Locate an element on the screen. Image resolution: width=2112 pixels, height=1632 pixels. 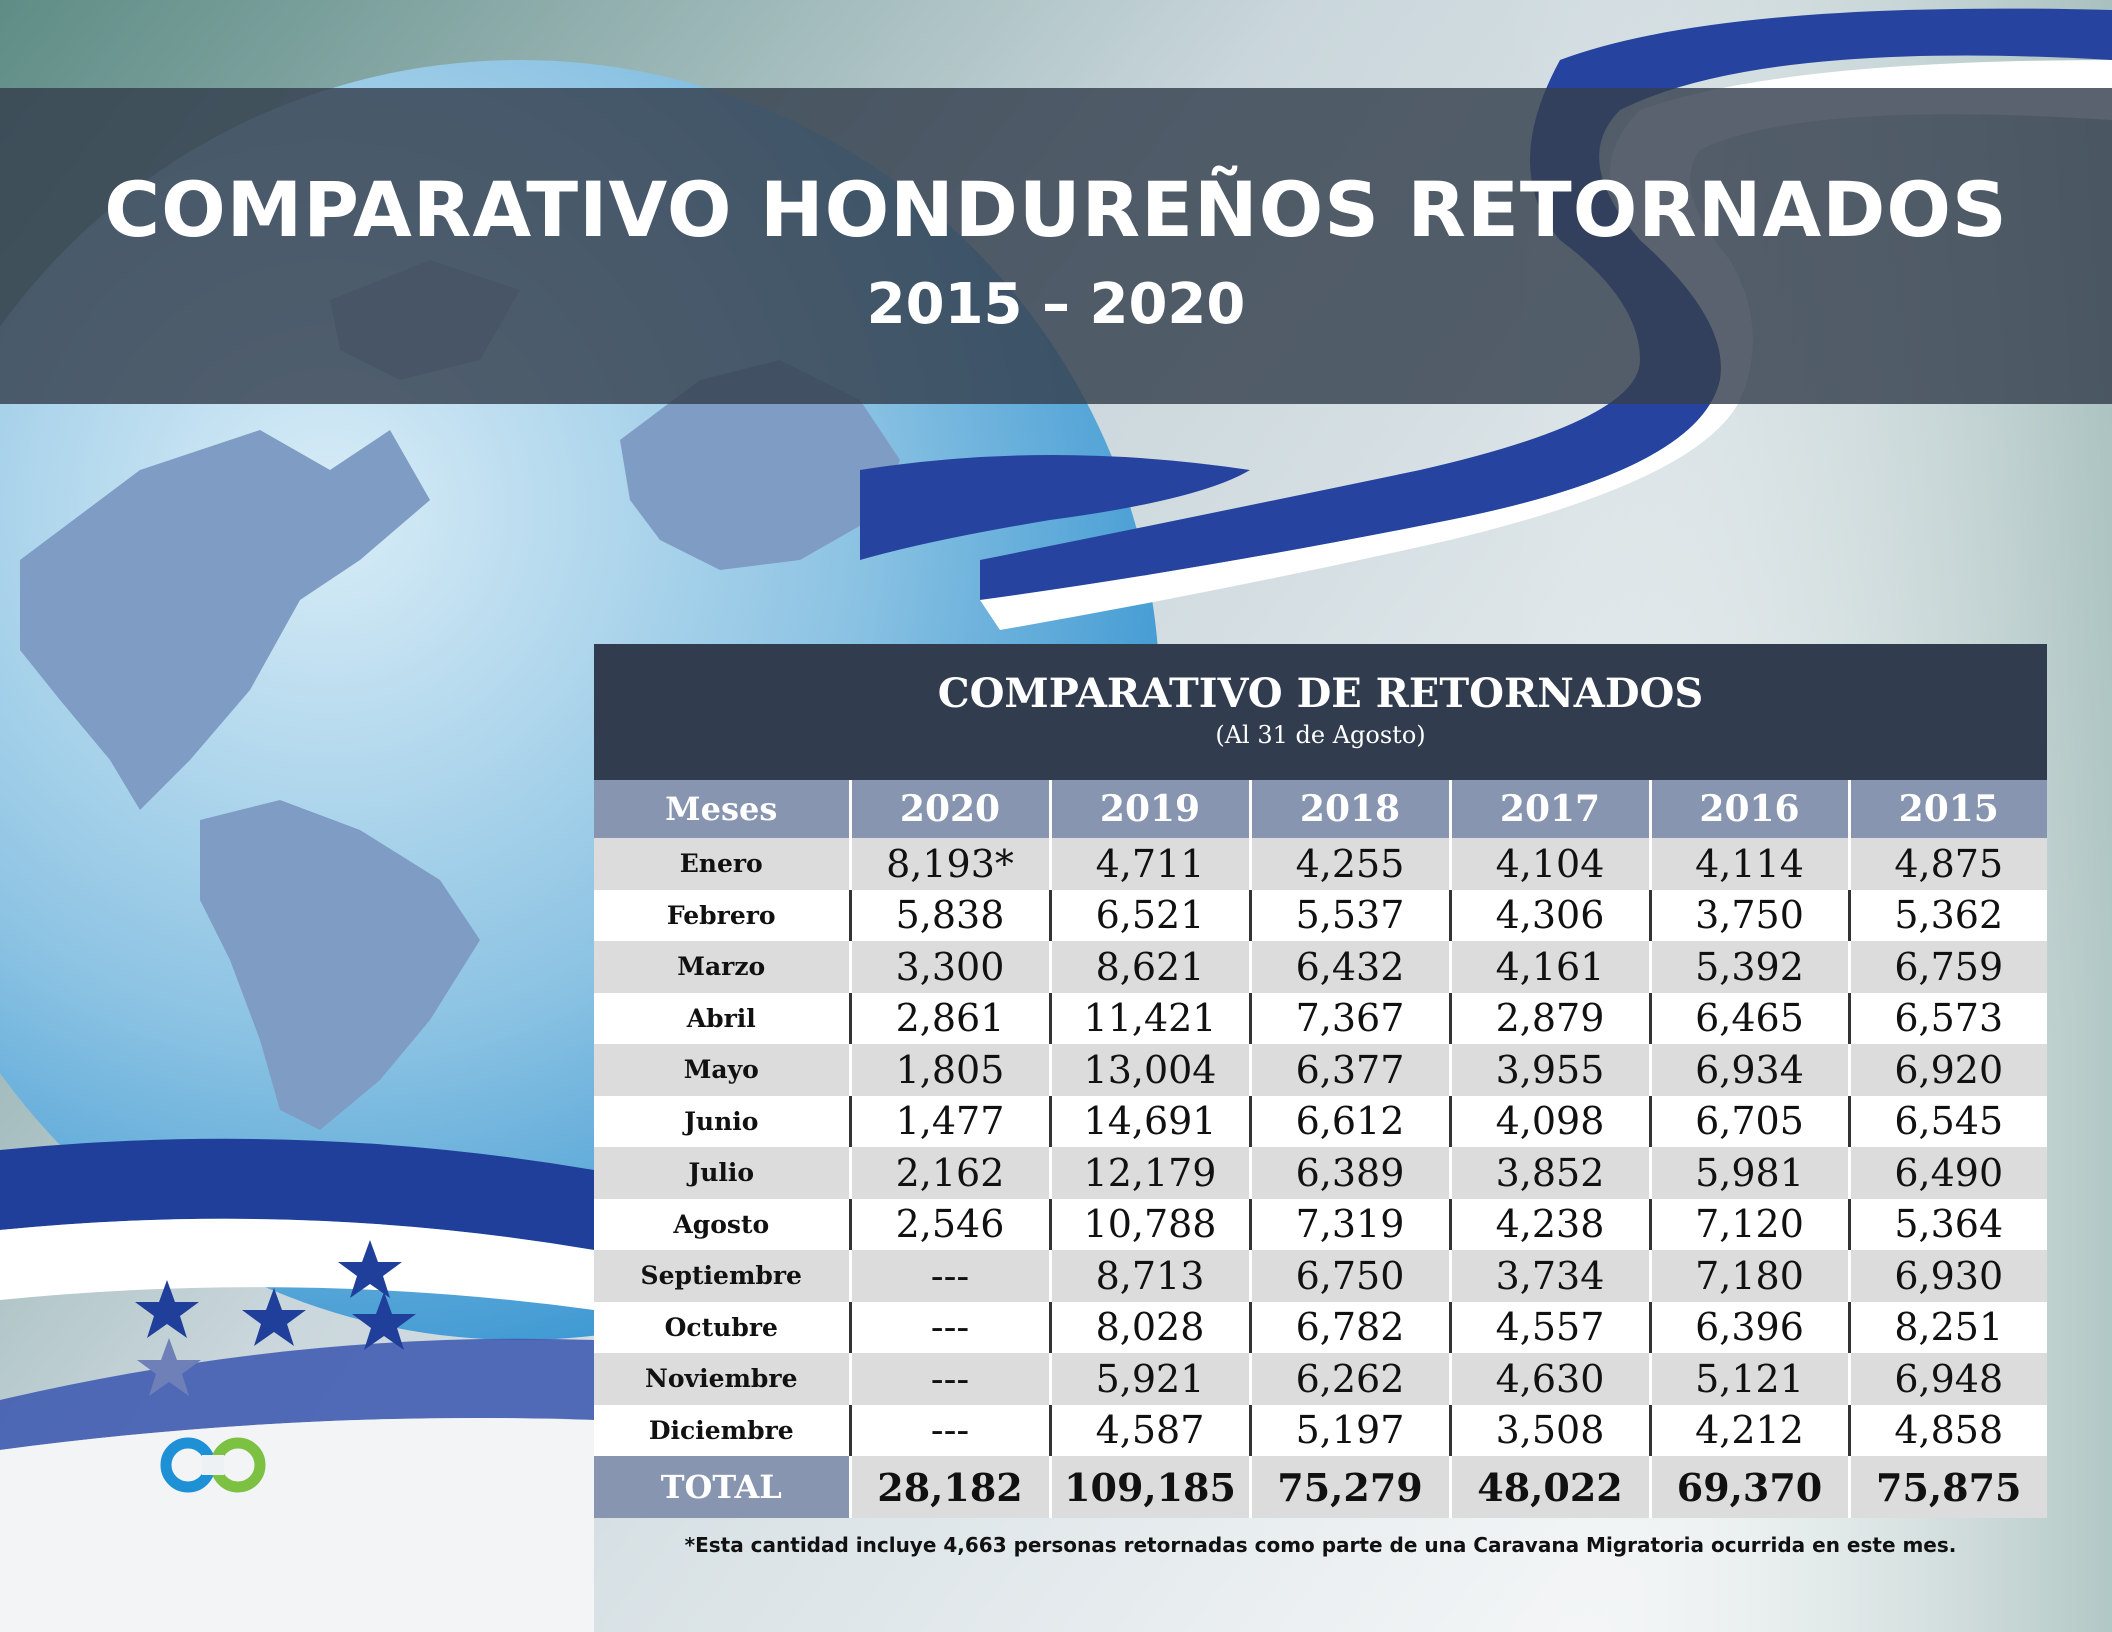
value-cell: 5,537 is located at coordinates (1349, 915).